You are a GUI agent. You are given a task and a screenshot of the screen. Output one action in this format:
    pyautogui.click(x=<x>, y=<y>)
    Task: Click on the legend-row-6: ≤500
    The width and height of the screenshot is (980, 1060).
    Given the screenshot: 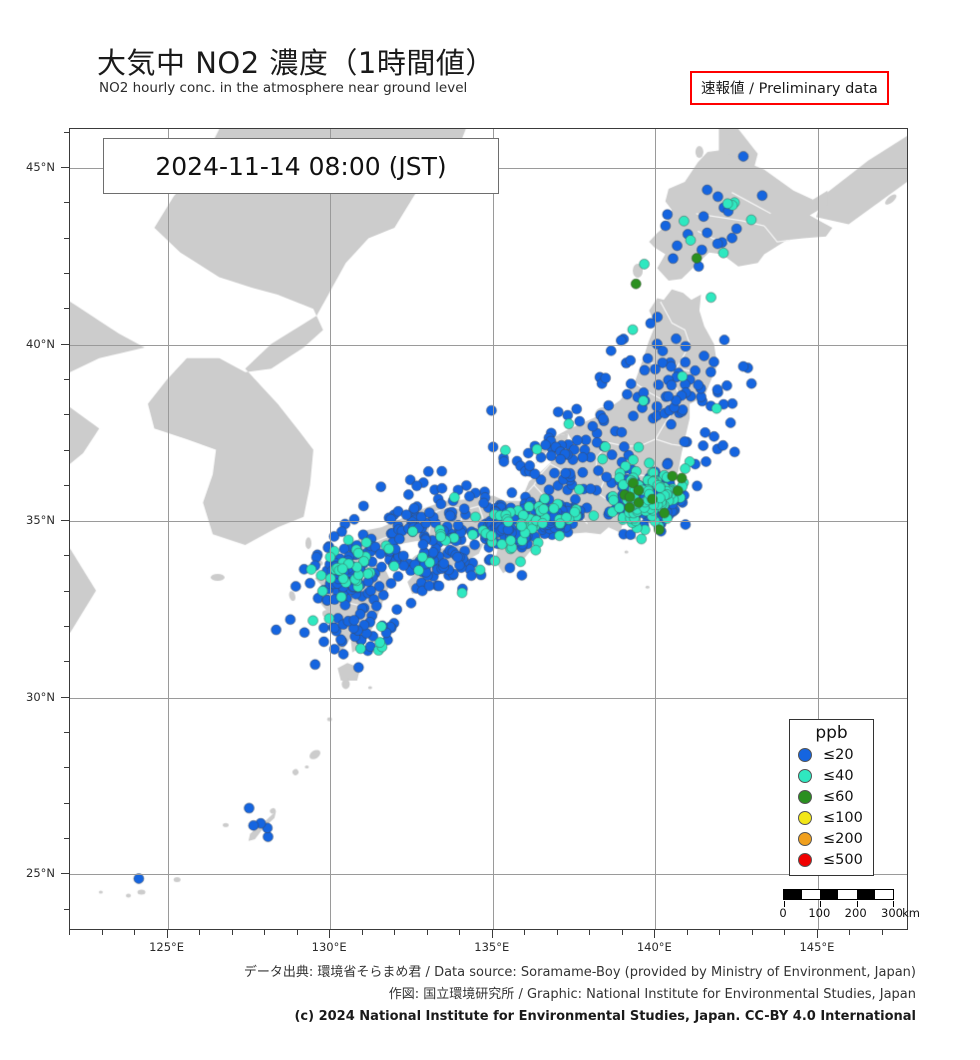 What is the action you would take?
    pyautogui.click(x=831, y=859)
    